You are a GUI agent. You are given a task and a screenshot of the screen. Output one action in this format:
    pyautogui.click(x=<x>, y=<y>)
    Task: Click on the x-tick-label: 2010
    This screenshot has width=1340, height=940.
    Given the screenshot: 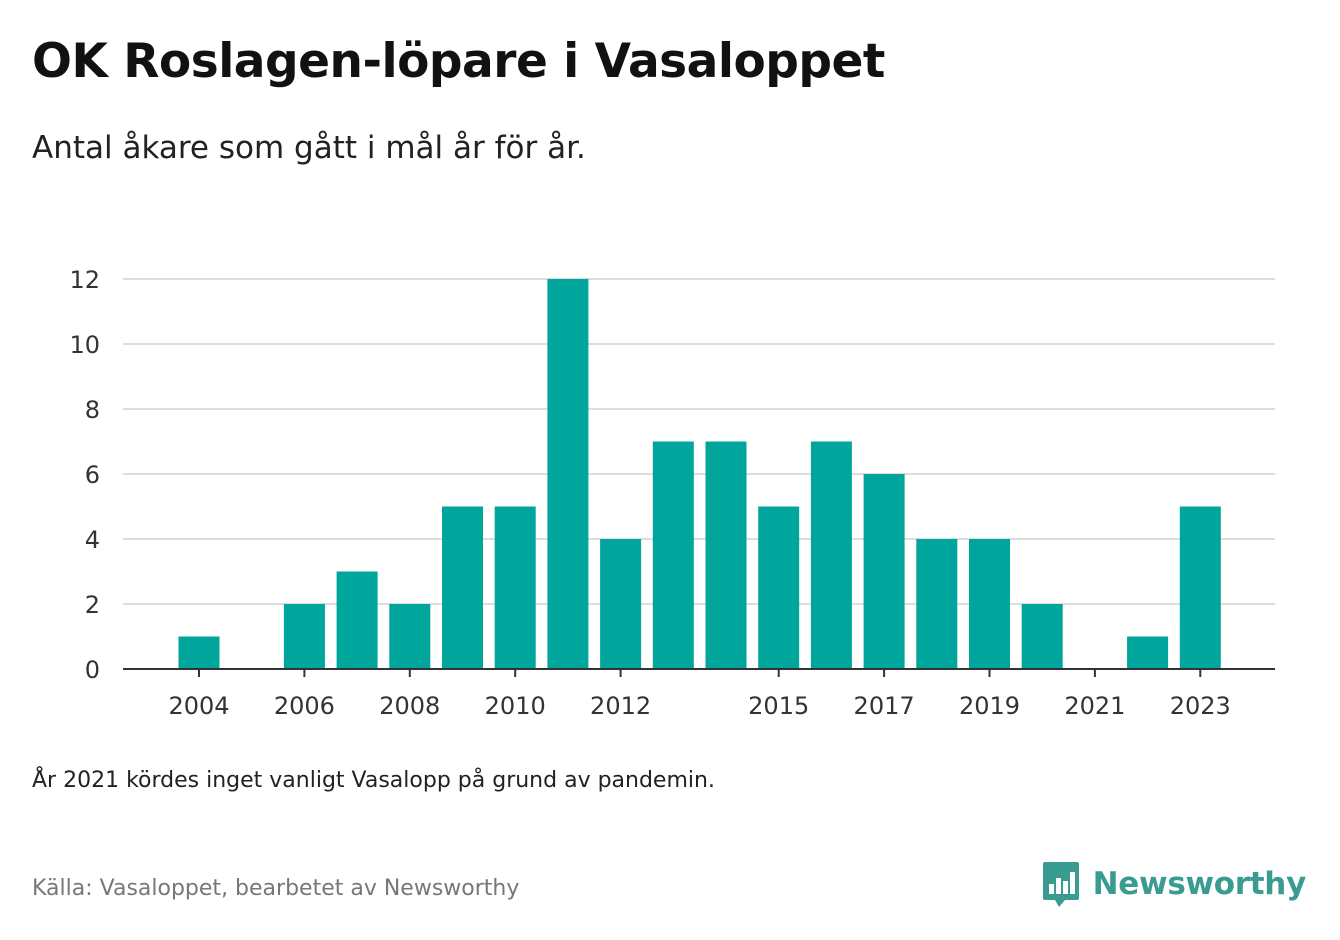 What is the action you would take?
    pyautogui.click(x=515, y=706)
    